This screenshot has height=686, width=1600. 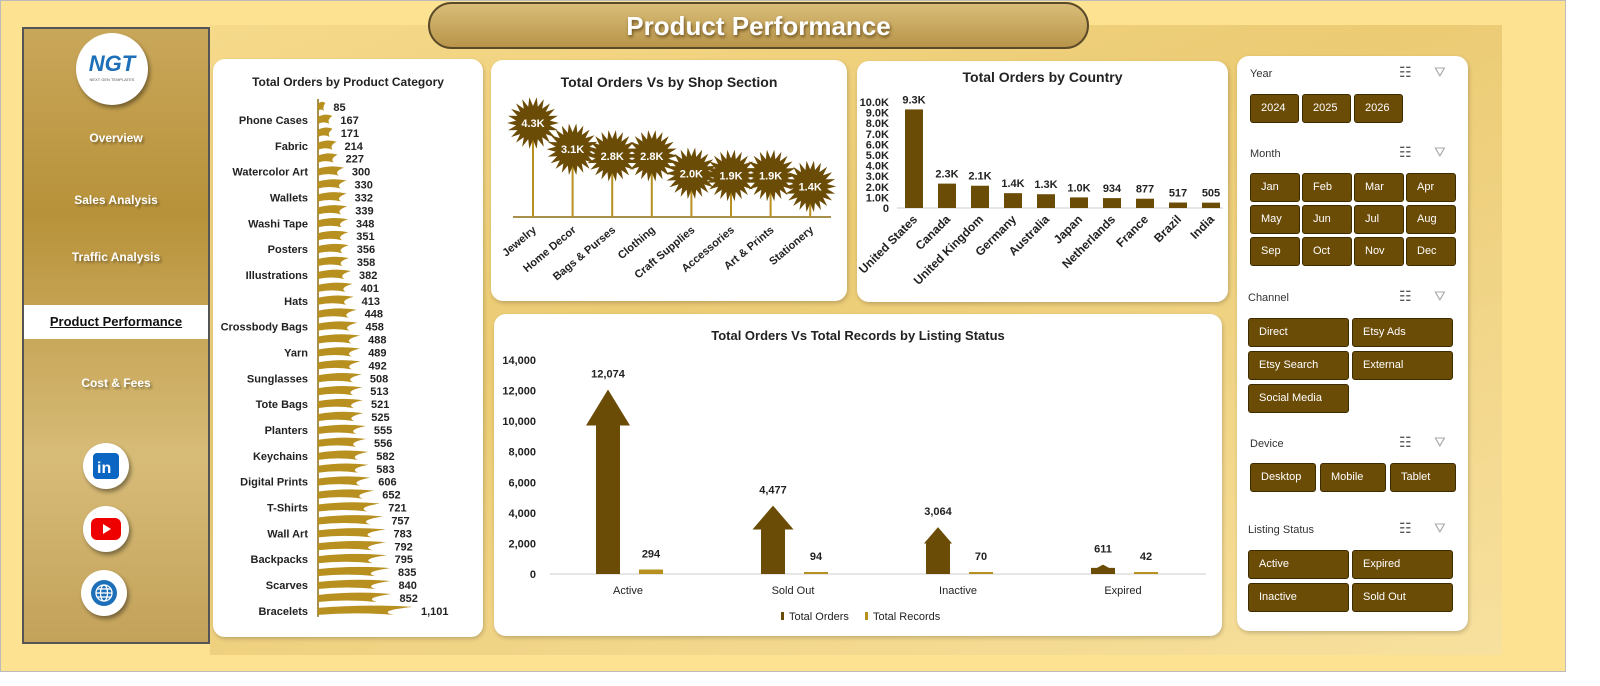 I want to click on month-option-aug: Aug, so click(x=1431, y=219).